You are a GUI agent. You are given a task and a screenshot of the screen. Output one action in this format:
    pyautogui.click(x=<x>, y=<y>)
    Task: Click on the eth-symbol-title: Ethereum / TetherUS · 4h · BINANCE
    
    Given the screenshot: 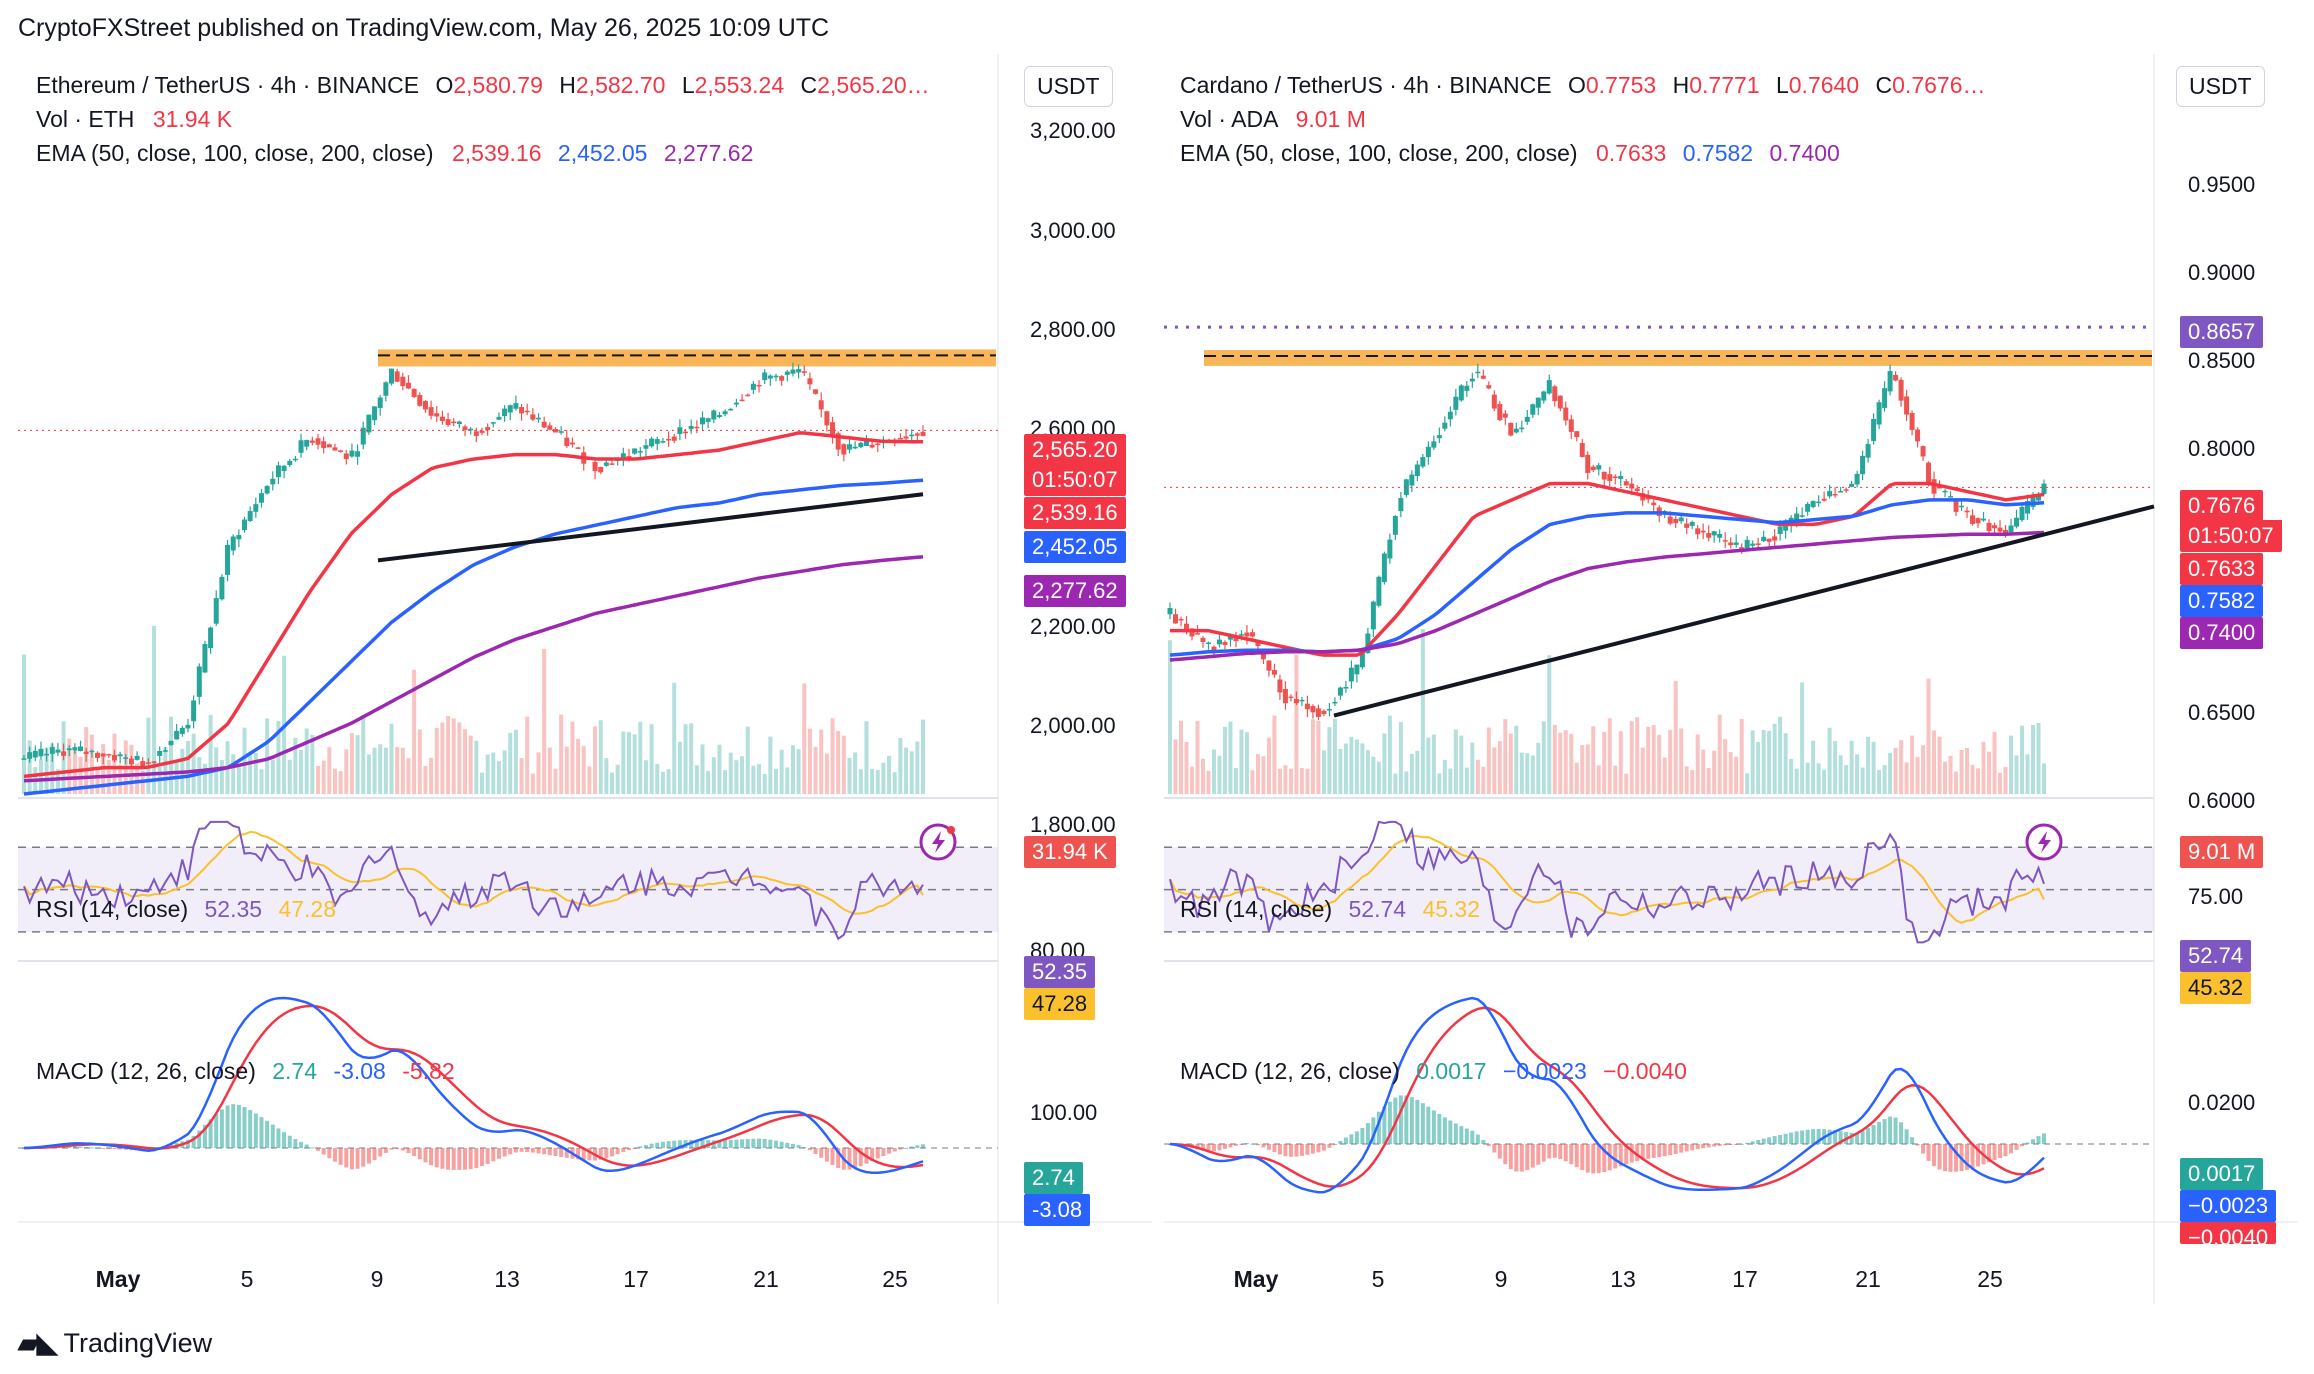 What is the action you would take?
    pyautogui.click(x=228, y=85)
    